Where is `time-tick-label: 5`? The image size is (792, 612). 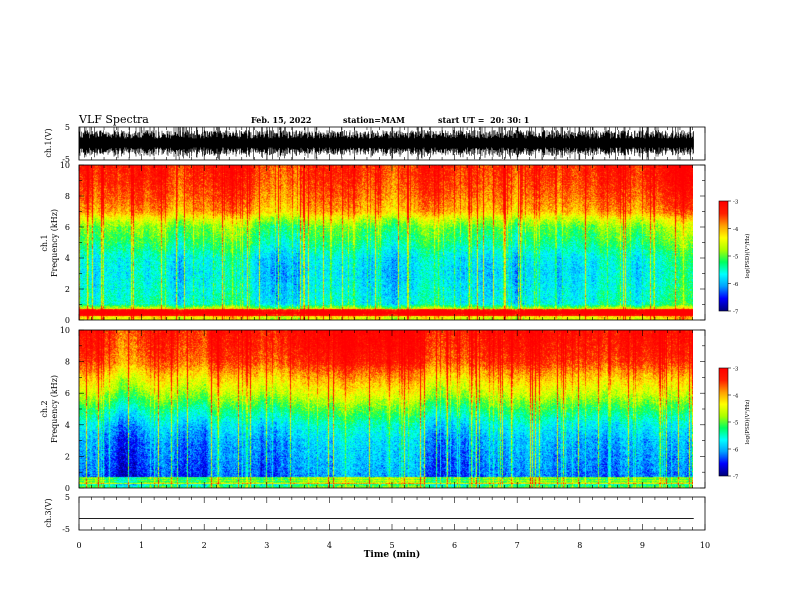 time-tick-label: 5 is located at coordinates (391, 545).